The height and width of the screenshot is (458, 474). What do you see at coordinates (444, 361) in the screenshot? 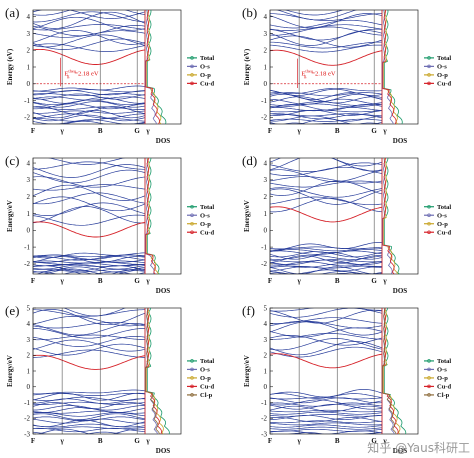
I see `legend-label: Total` at bounding box center [444, 361].